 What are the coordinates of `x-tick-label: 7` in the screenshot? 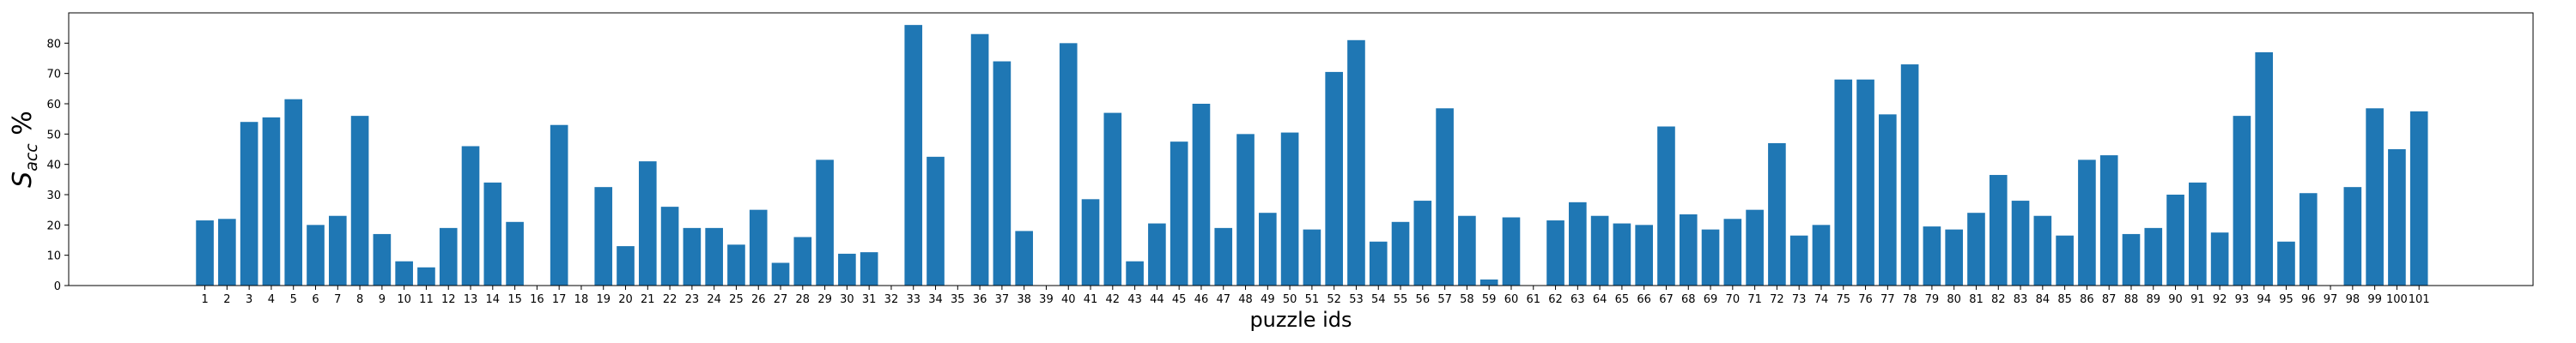 It's located at (337, 300).